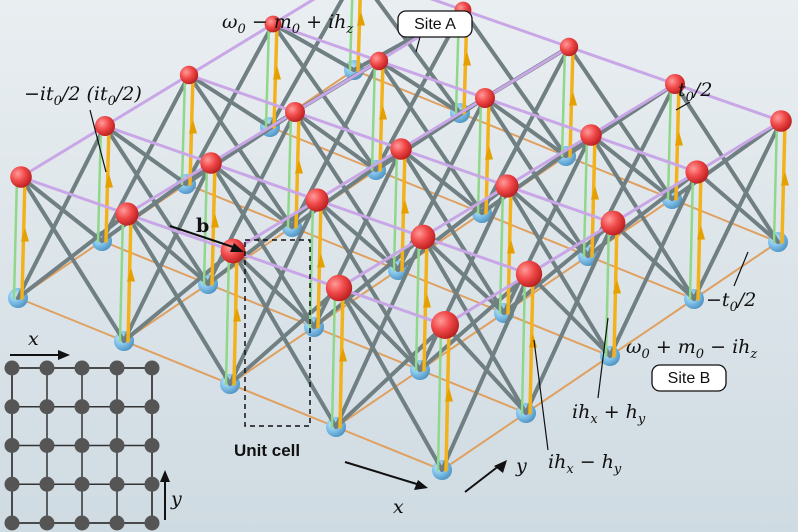 Image resolution: width=798 pixels, height=532 pixels. I want to click on label-part: + h, so click(618, 412).